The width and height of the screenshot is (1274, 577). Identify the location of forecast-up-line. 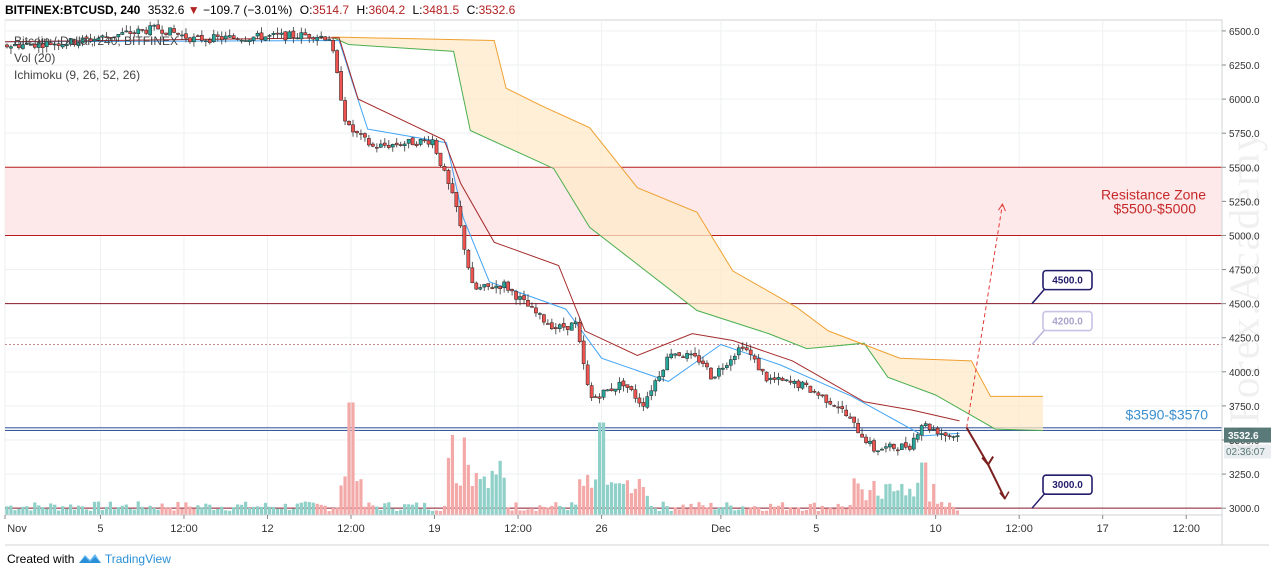
(984, 316).